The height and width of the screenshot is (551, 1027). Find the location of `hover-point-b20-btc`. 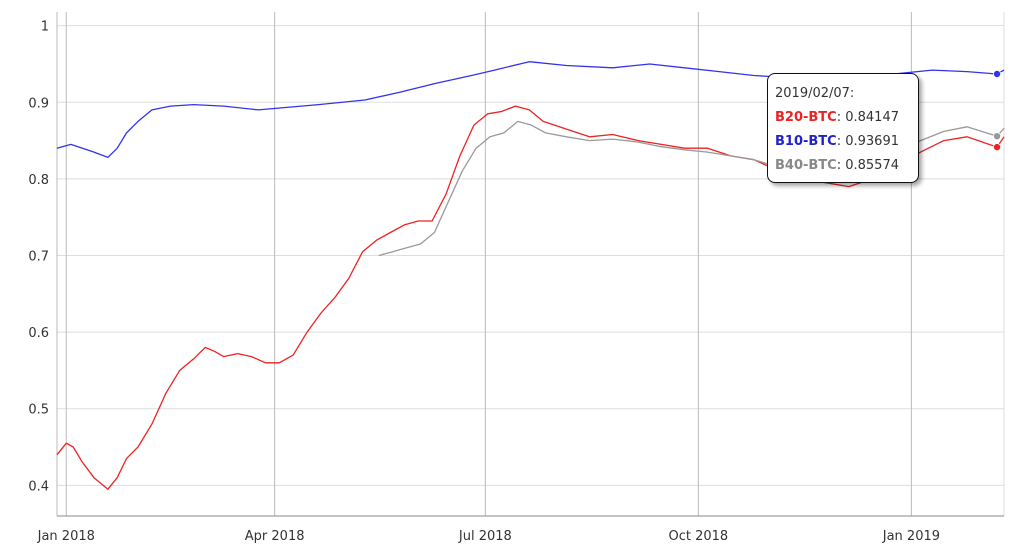

hover-point-b20-btc is located at coordinates (997, 147).